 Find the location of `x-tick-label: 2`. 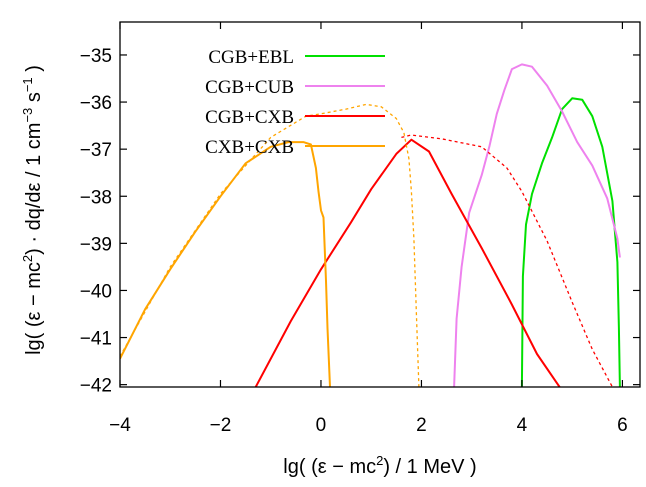

x-tick-label: 2 is located at coordinates (421, 425).